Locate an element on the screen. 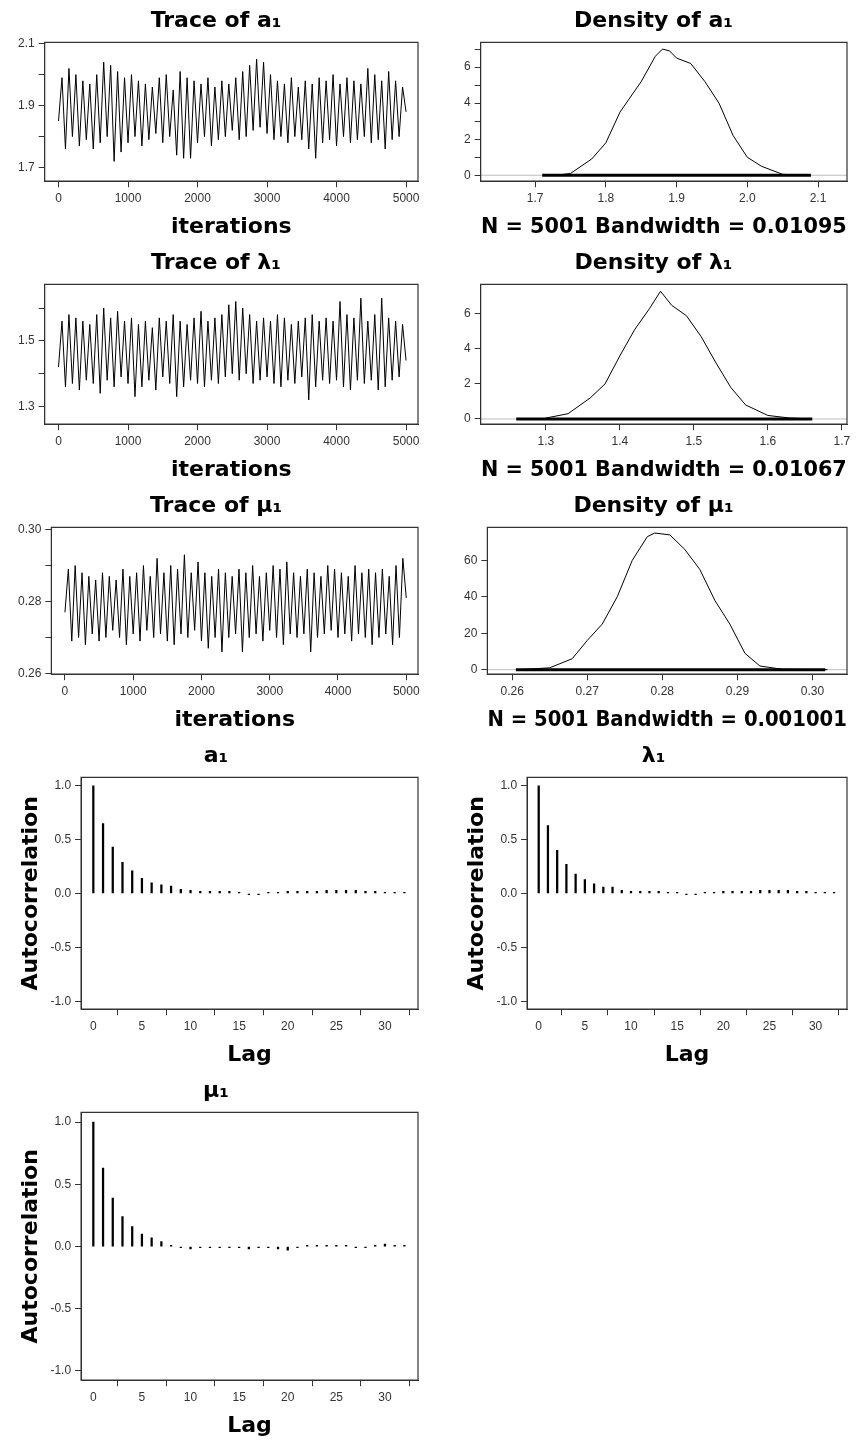  x-tick-label: 0.28 is located at coordinates (662, 690).